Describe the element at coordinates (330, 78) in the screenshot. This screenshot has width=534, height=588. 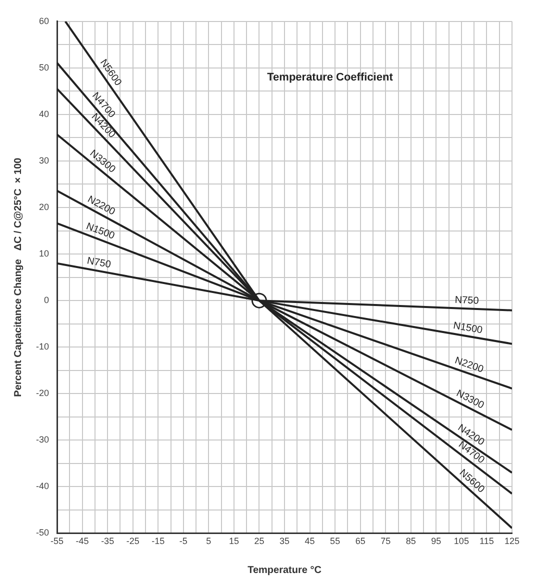
I see `text: Temperature Coefficient` at that location.